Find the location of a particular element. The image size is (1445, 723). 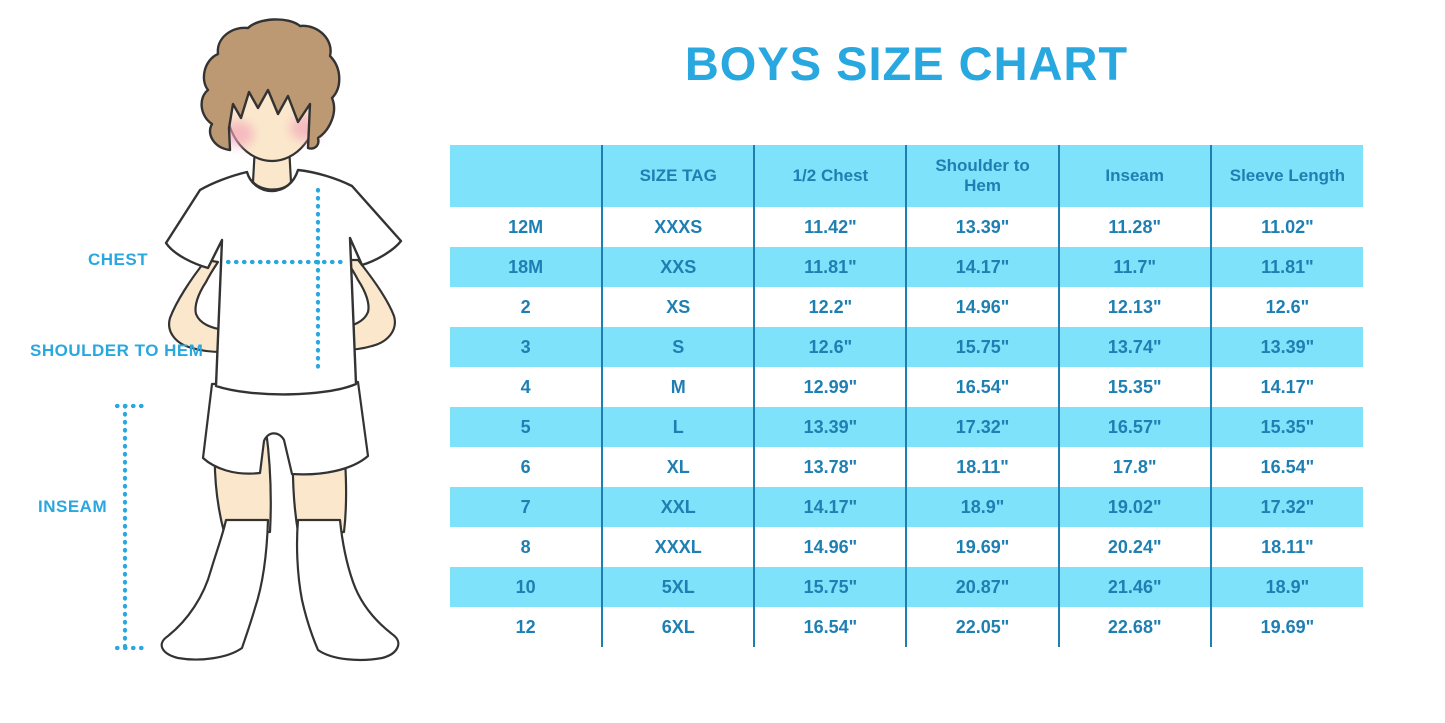

table-row: 18M XXS 11.81" 14.17" 11.7" 11.81" is located at coordinates (906, 267).